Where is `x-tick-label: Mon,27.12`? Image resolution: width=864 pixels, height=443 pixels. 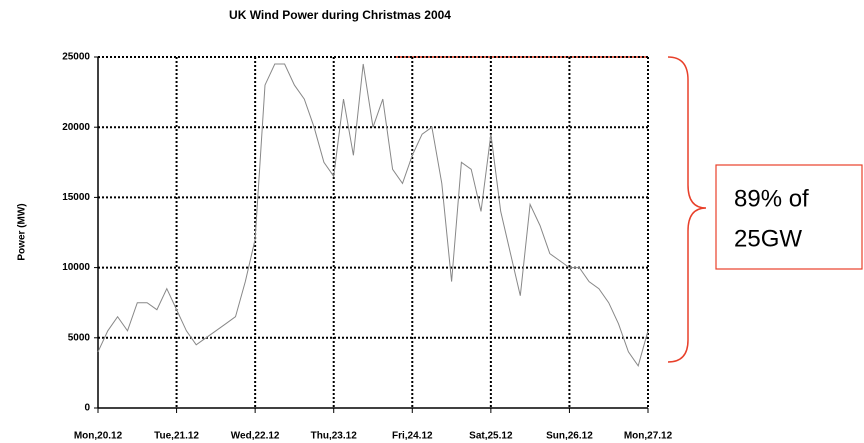
x-tick-label: Mon,27.12 is located at coordinates (648, 436).